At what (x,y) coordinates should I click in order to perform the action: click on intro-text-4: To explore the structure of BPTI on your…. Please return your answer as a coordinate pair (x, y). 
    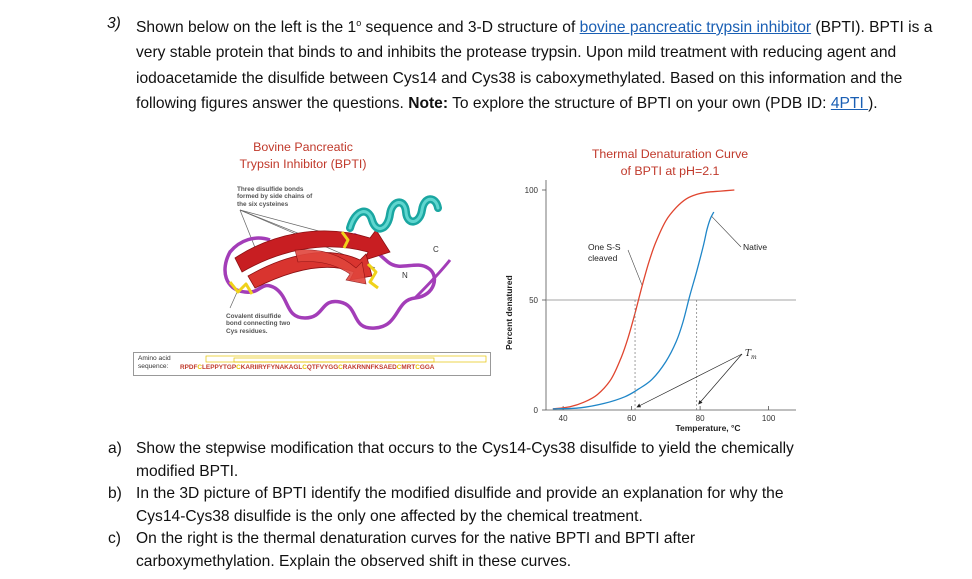
    Looking at the image, I should click on (639, 103).